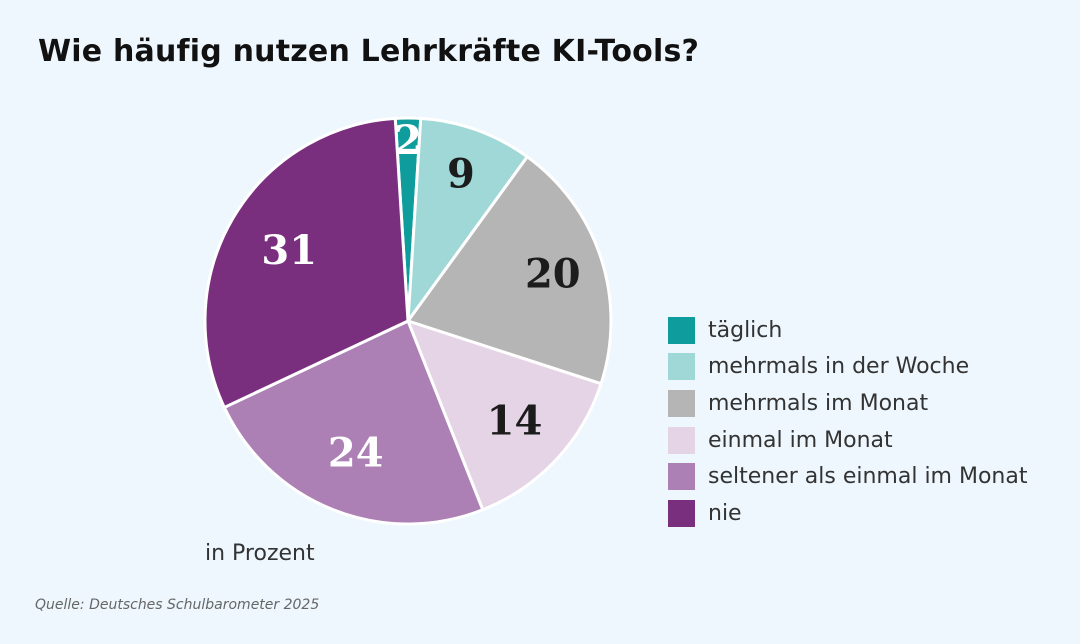  Describe the element at coordinates (356, 453) in the screenshot. I see `pie-slice-value-label: 24` at that location.